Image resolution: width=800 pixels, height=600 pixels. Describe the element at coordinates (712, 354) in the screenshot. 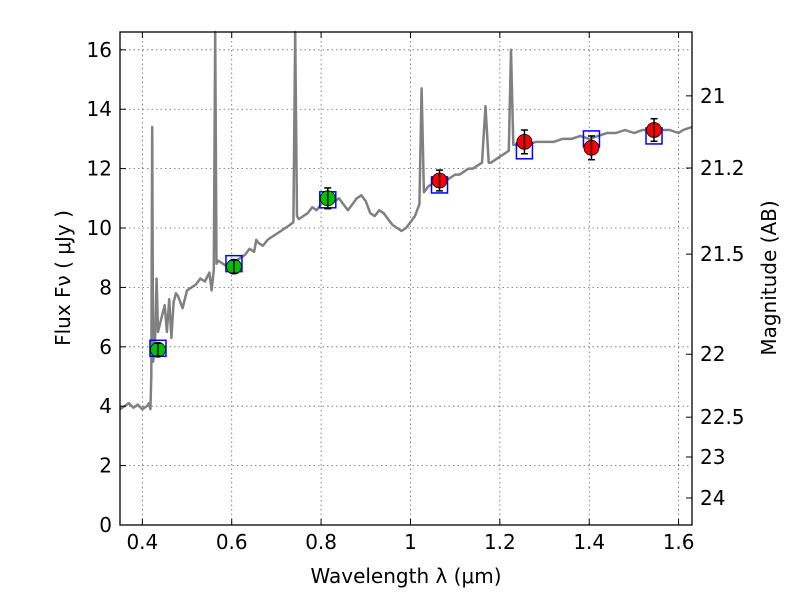

I see `mag-tick-label: 22` at that location.